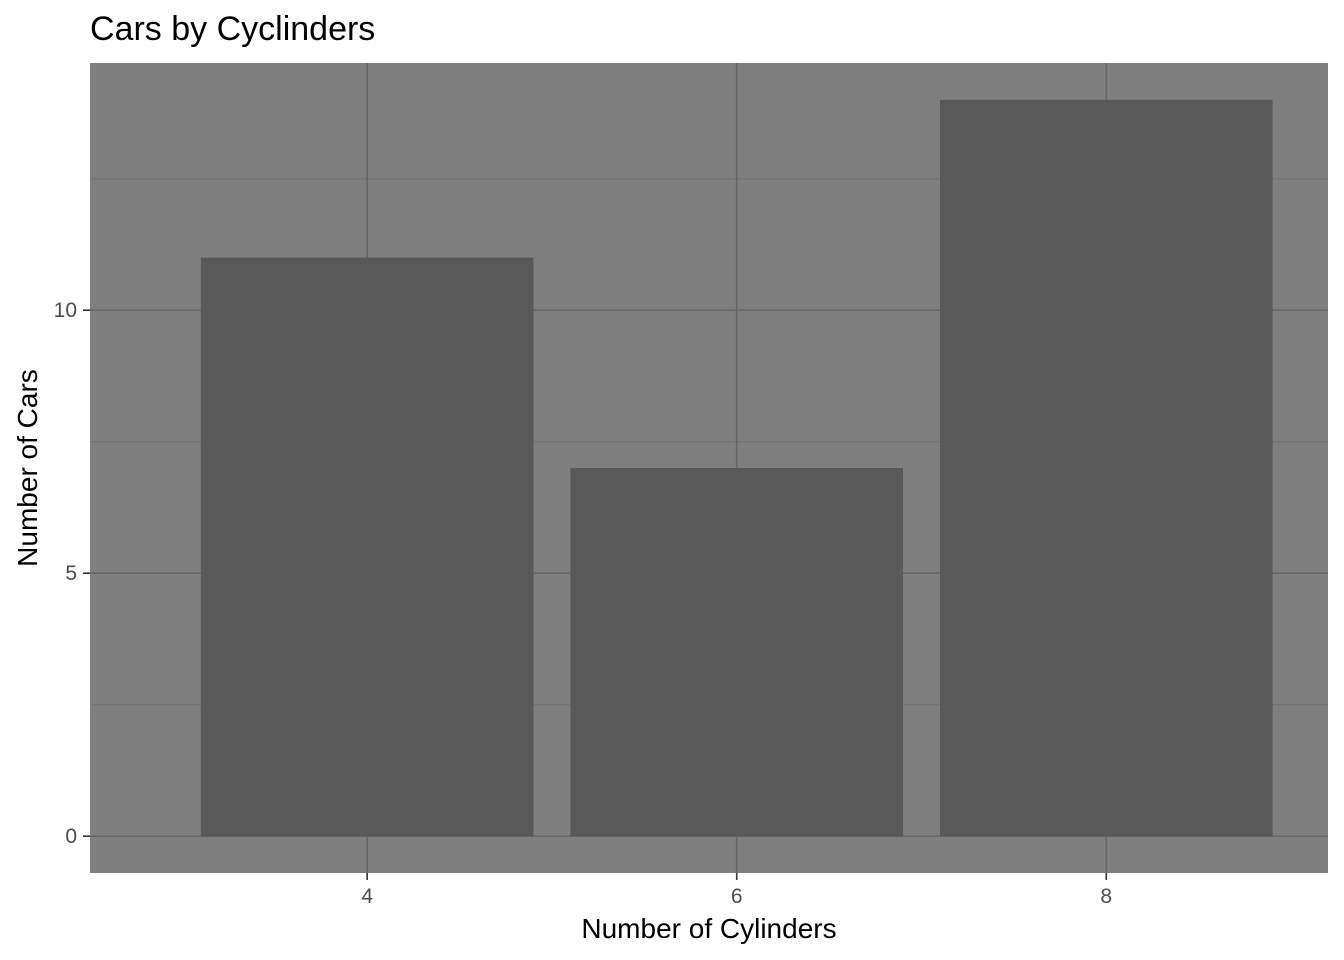 This screenshot has height=960, width=1344. I want to click on y-tick-label: 0, so click(71, 836).